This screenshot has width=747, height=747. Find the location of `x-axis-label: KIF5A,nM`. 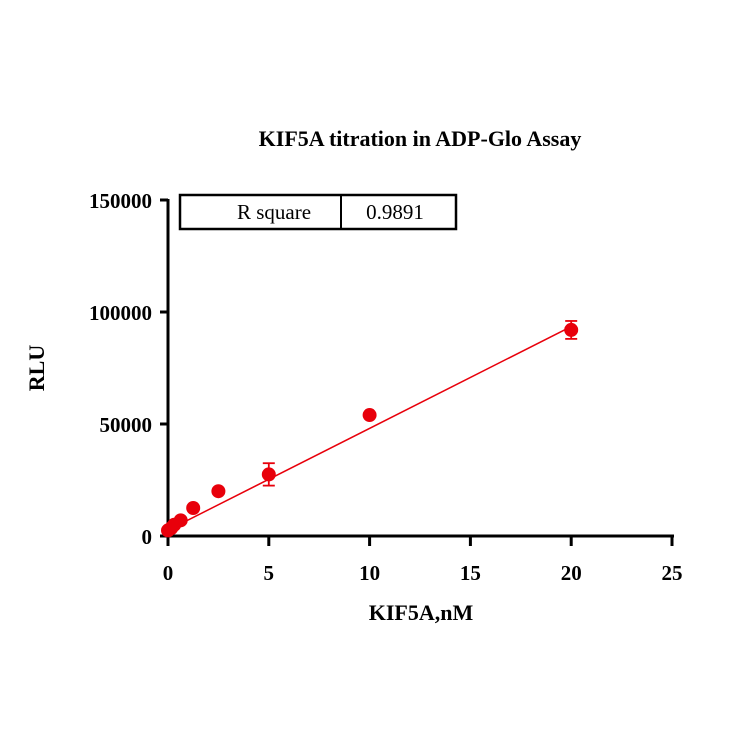

x-axis-label: KIF5A,nM is located at coordinates (421, 612).